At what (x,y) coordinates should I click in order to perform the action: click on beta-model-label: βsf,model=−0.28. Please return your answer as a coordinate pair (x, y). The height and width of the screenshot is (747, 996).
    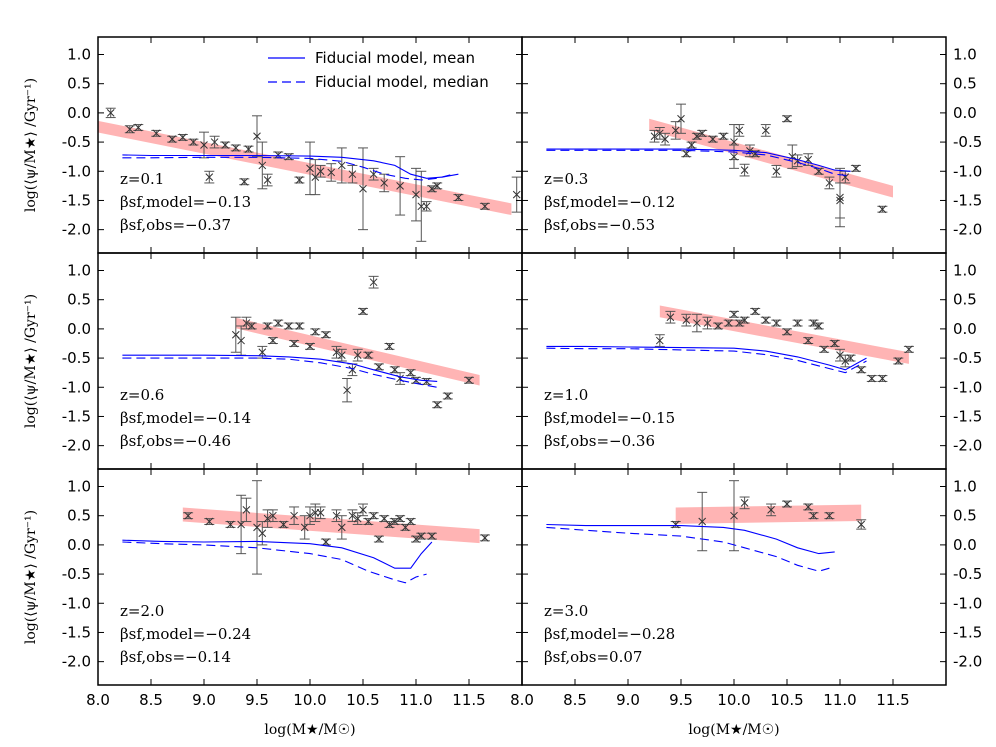
    Looking at the image, I should click on (609, 634).